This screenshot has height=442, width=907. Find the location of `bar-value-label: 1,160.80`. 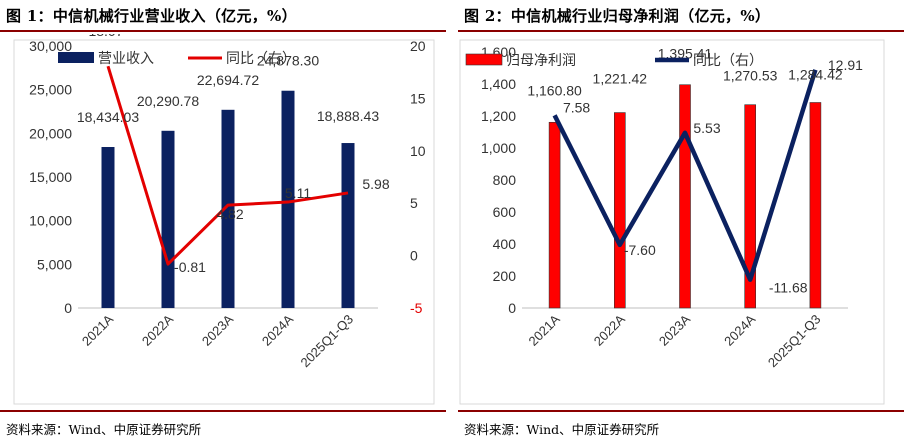

bar-value-label: 1,160.80 is located at coordinates (554, 90).